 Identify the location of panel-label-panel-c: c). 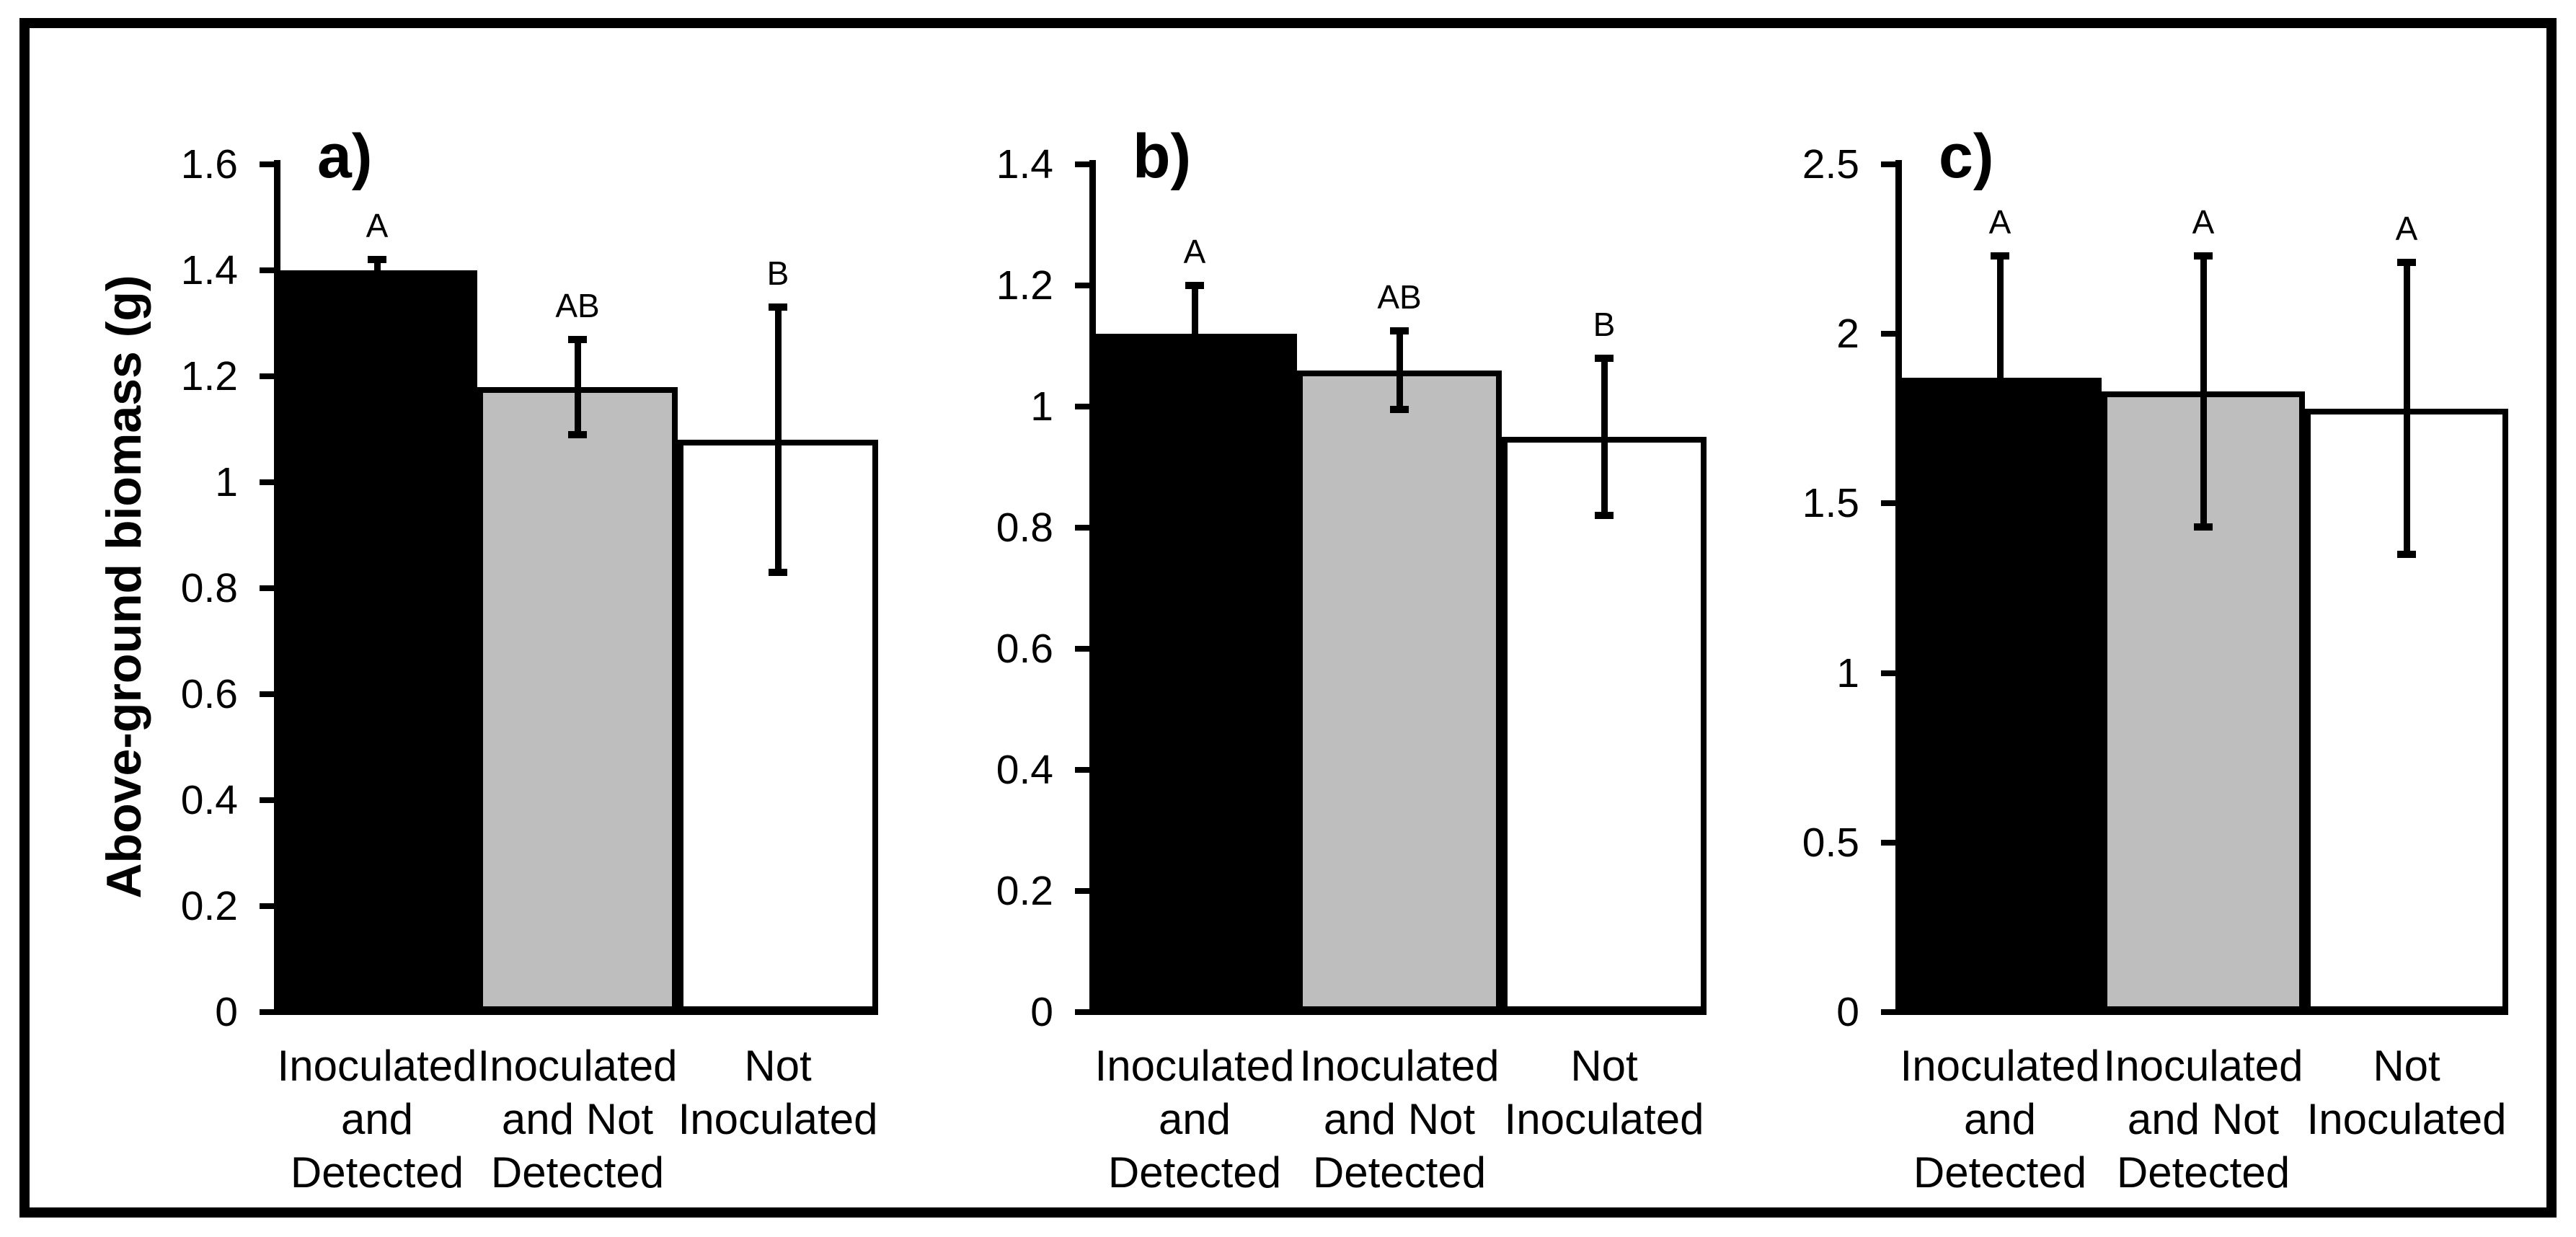
(1966, 157).